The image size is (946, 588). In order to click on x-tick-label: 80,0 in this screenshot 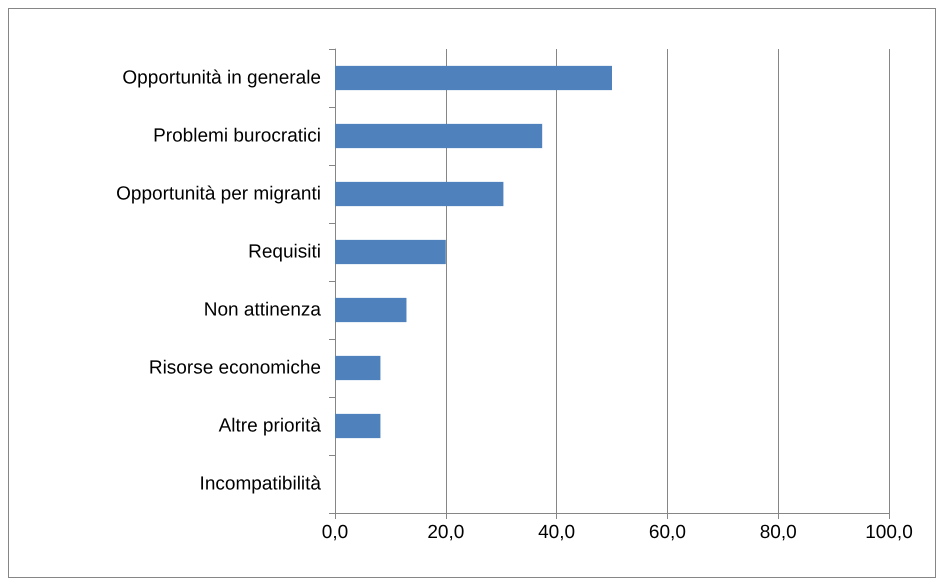, I will do `click(778, 532)`.